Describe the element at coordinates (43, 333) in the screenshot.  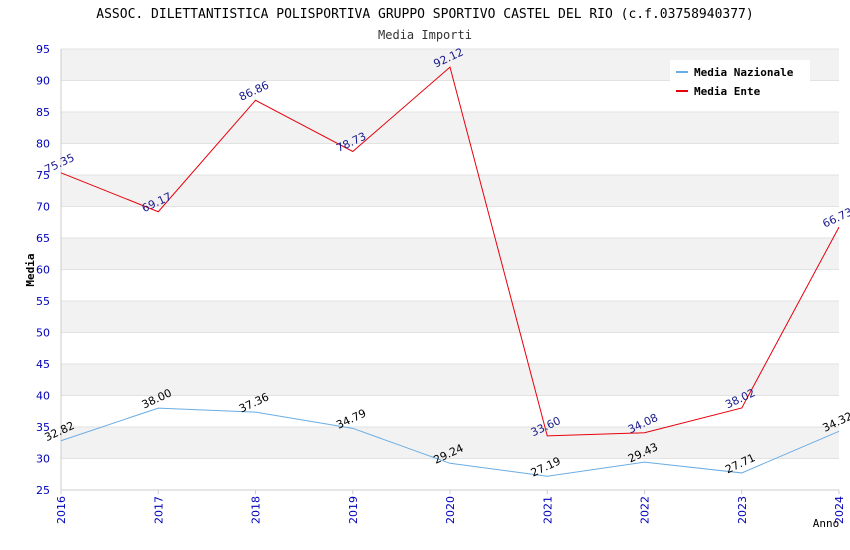
I see `y-tick-label: 50` at that location.